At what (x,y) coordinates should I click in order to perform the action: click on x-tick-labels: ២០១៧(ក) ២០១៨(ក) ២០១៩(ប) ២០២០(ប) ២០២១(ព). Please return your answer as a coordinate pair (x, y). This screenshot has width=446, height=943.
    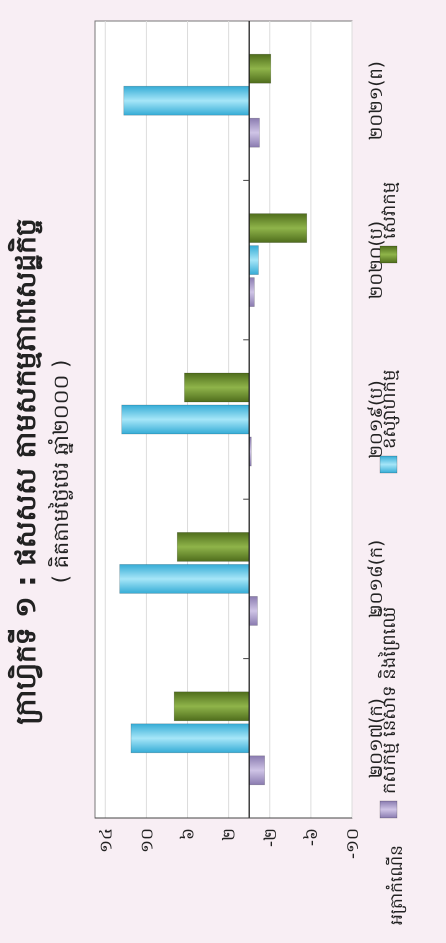
    Looking at the image, I should click on (376, 419).